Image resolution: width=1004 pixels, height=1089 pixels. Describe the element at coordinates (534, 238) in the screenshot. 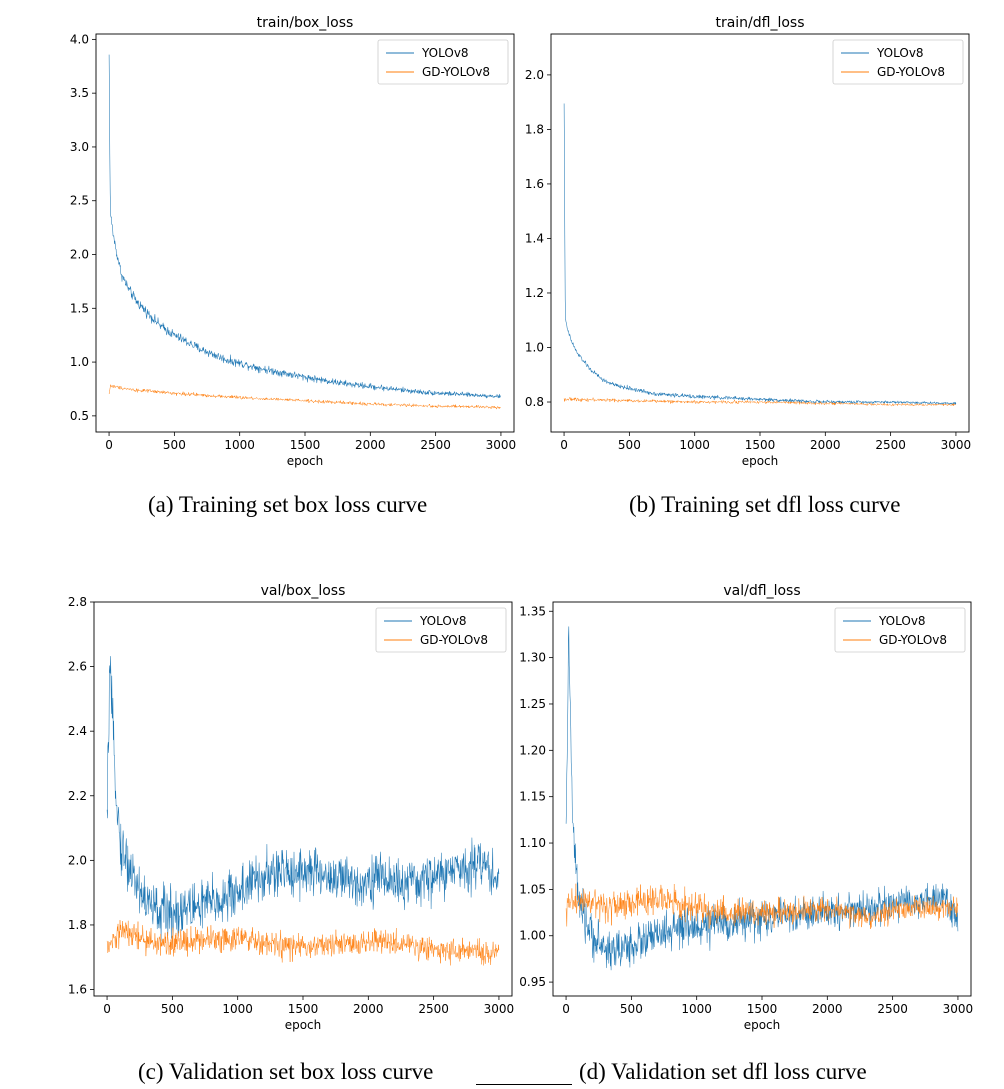

I see `y-tick-label: 1.4` at that location.